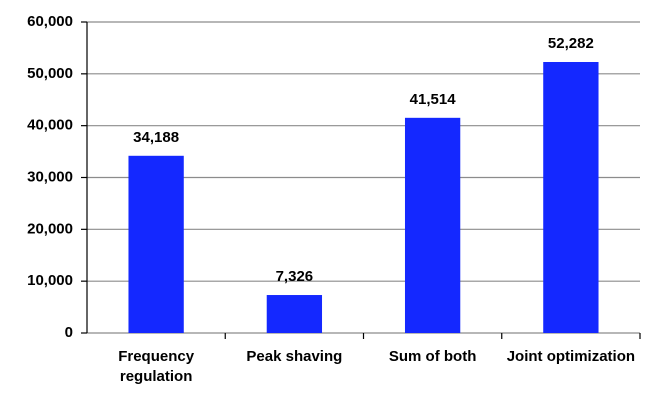 The height and width of the screenshot is (405, 664). Describe the element at coordinates (295, 276) in the screenshot. I see `value-label: 7,326` at that location.